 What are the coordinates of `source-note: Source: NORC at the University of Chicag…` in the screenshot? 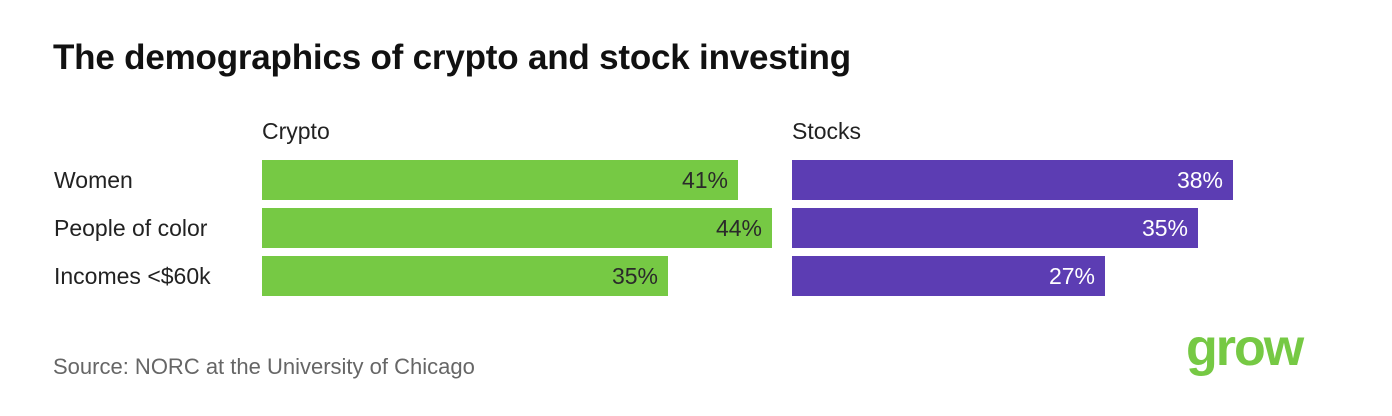 It's located at (264, 366).